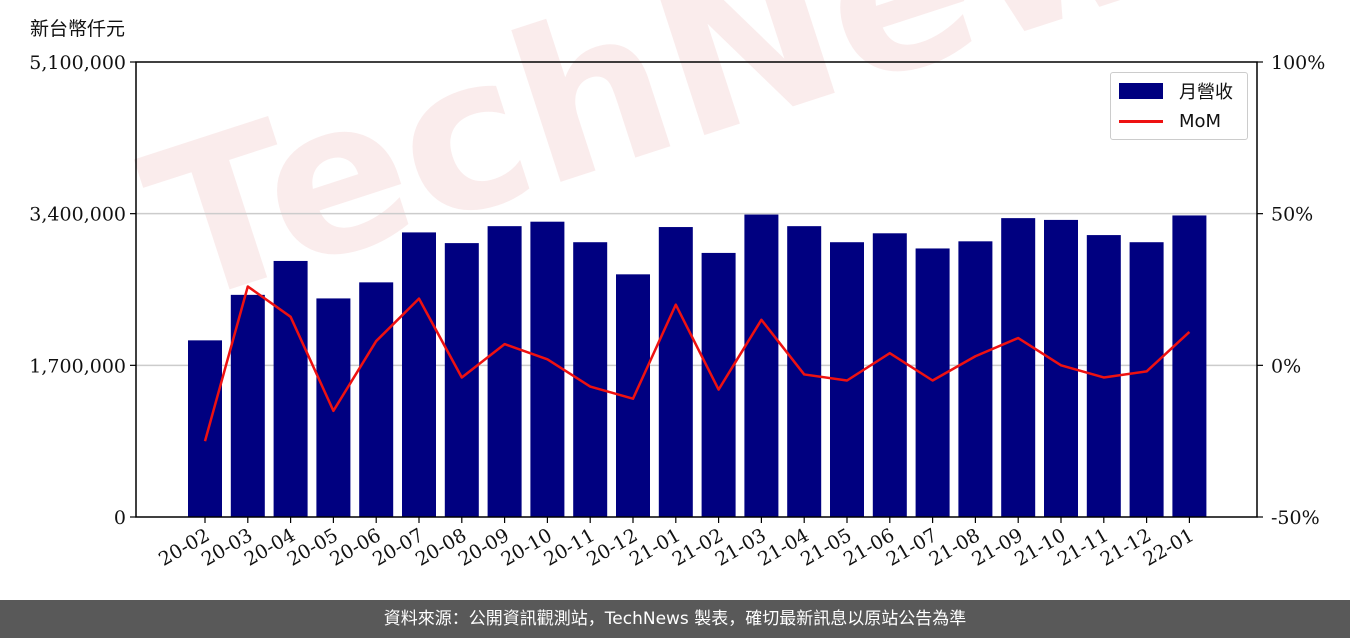 This screenshot has width=1350, height=638. What do you see at coordinates (1179, 106) in the screenshot?
I see `chart-legend: 月營收 MoM` at bounding box center [1179, 106].